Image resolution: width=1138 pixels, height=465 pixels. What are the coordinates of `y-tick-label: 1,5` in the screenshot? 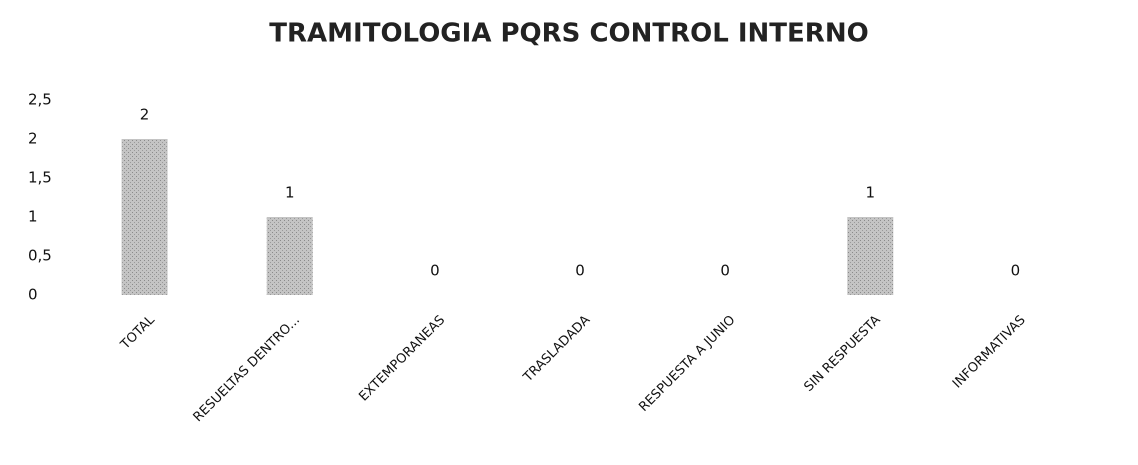 It's located at (40, 178).